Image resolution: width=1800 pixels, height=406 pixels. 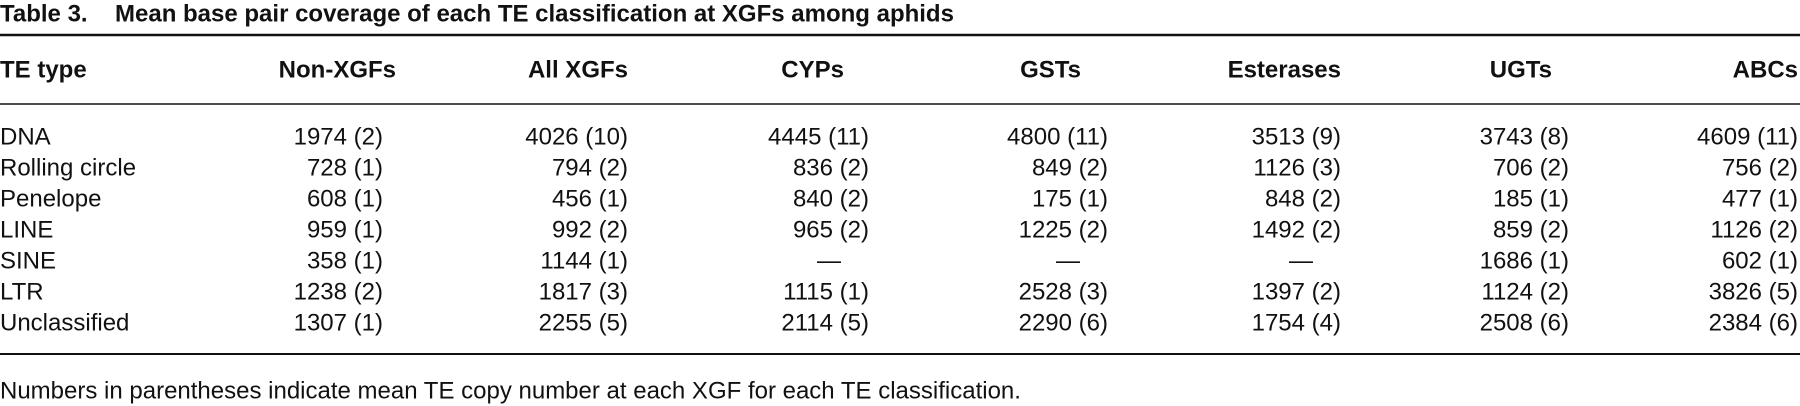 What do you see at coordinates (44, 13) in the screenshot?
I see `caption-label: Table 3.` at bounding box center [44, 13].